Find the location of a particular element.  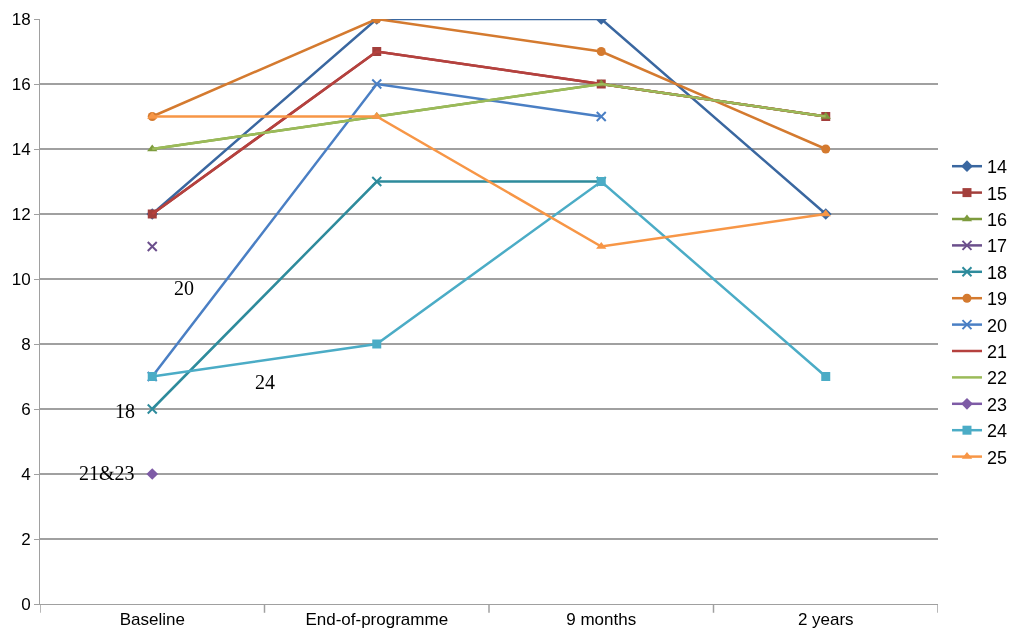

legend-label: 23 is located at coordinates (997, 404).